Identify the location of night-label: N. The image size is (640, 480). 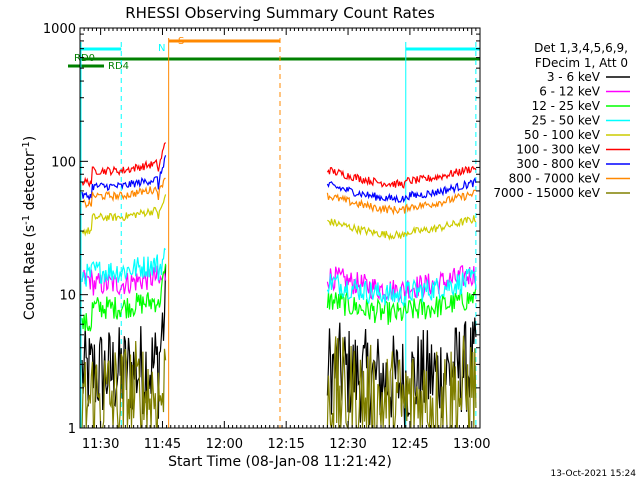
(161, 48).